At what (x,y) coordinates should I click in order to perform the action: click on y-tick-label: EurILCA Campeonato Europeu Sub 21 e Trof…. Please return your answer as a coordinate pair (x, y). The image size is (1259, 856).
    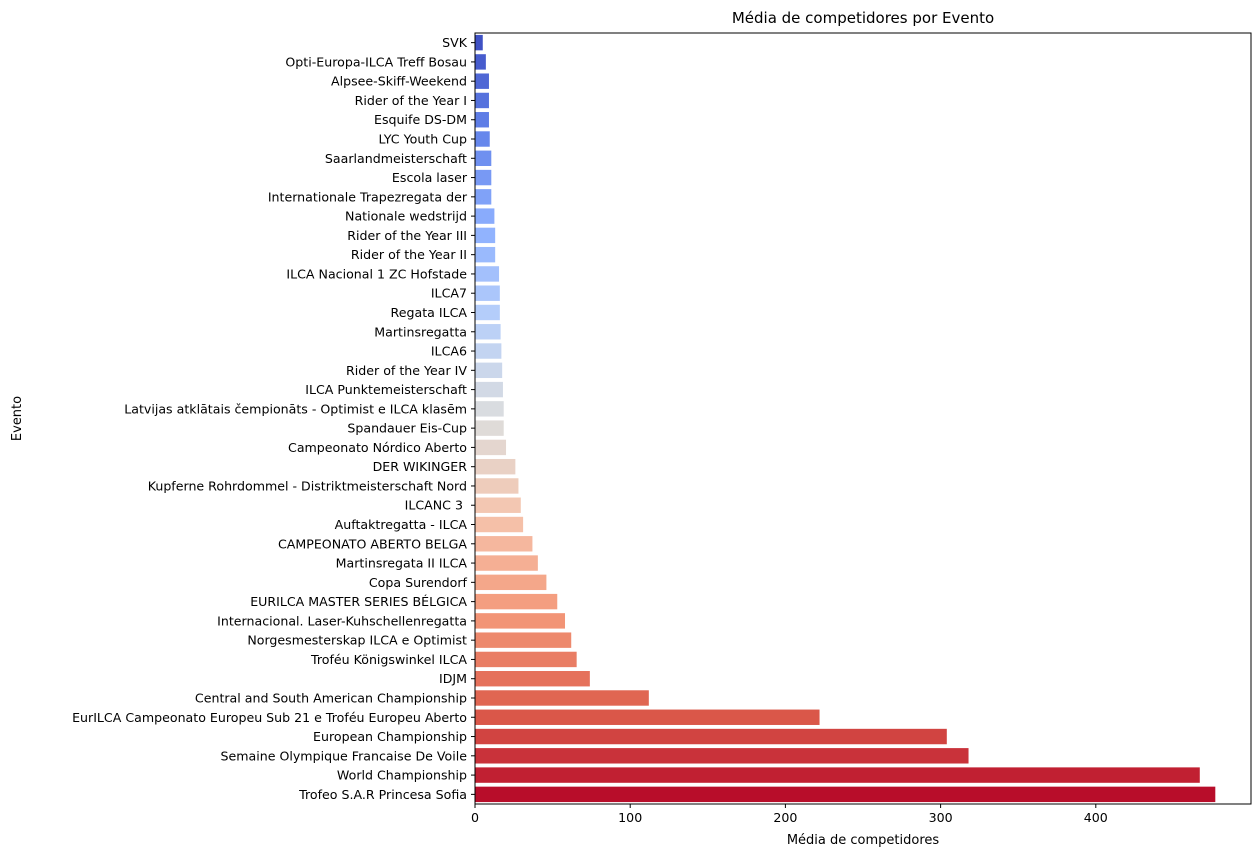
    Looking at the image, I should click on (269, 717).